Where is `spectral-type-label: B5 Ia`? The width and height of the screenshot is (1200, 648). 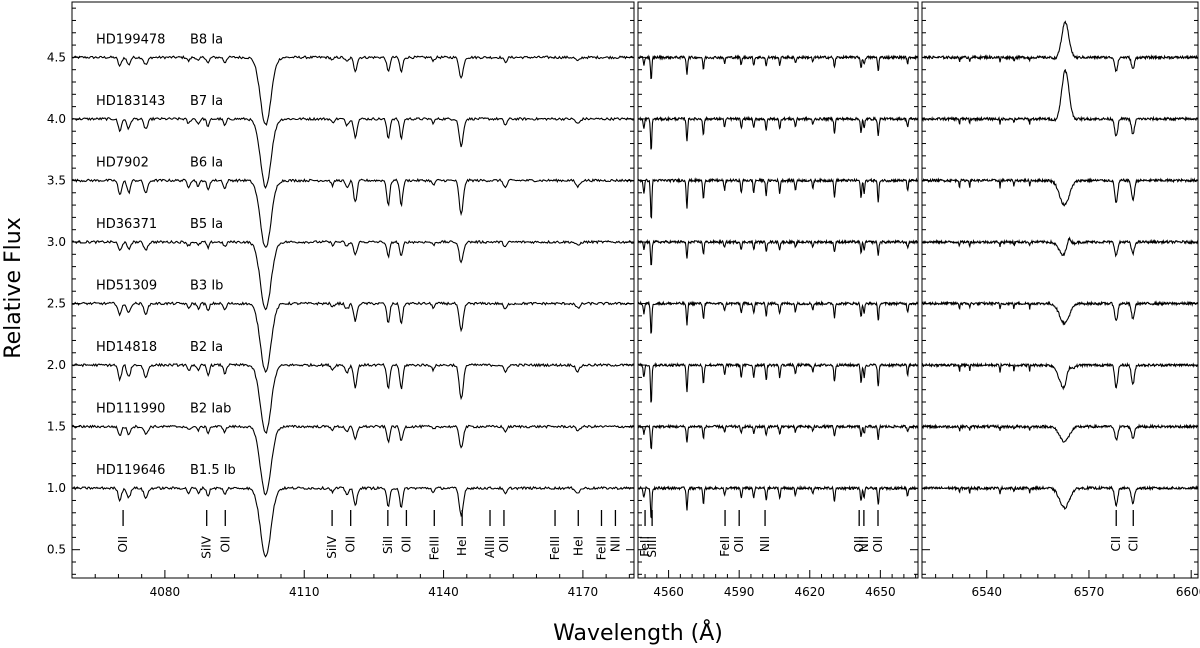
spectral-type-label: B5 Ia is located at coordinates (206, 224).